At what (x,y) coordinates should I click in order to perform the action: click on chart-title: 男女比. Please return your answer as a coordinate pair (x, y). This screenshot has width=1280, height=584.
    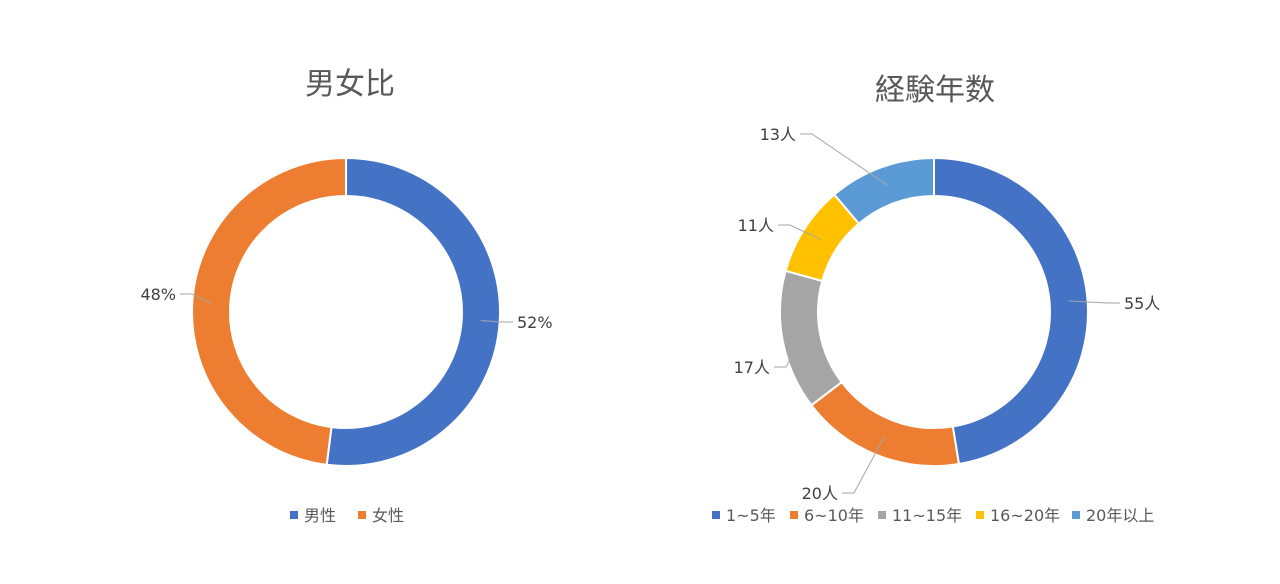
    Looking at the image, I should click on (350, 84).